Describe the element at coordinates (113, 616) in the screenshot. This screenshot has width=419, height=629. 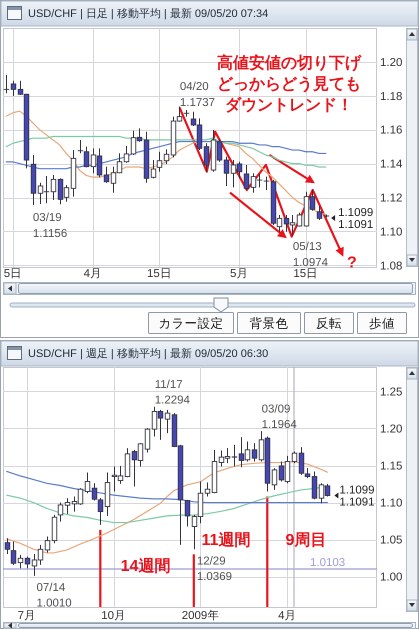
I see `xtick-label: 10月` at that location.